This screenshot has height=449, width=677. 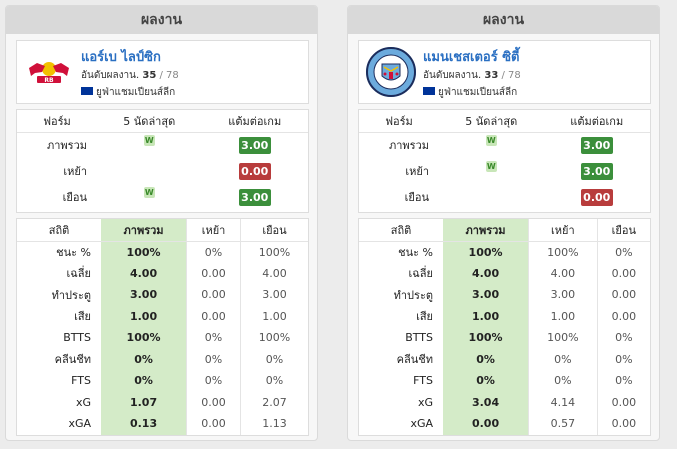 I want to click on svg-text: RB, so click(x=49, y=80).